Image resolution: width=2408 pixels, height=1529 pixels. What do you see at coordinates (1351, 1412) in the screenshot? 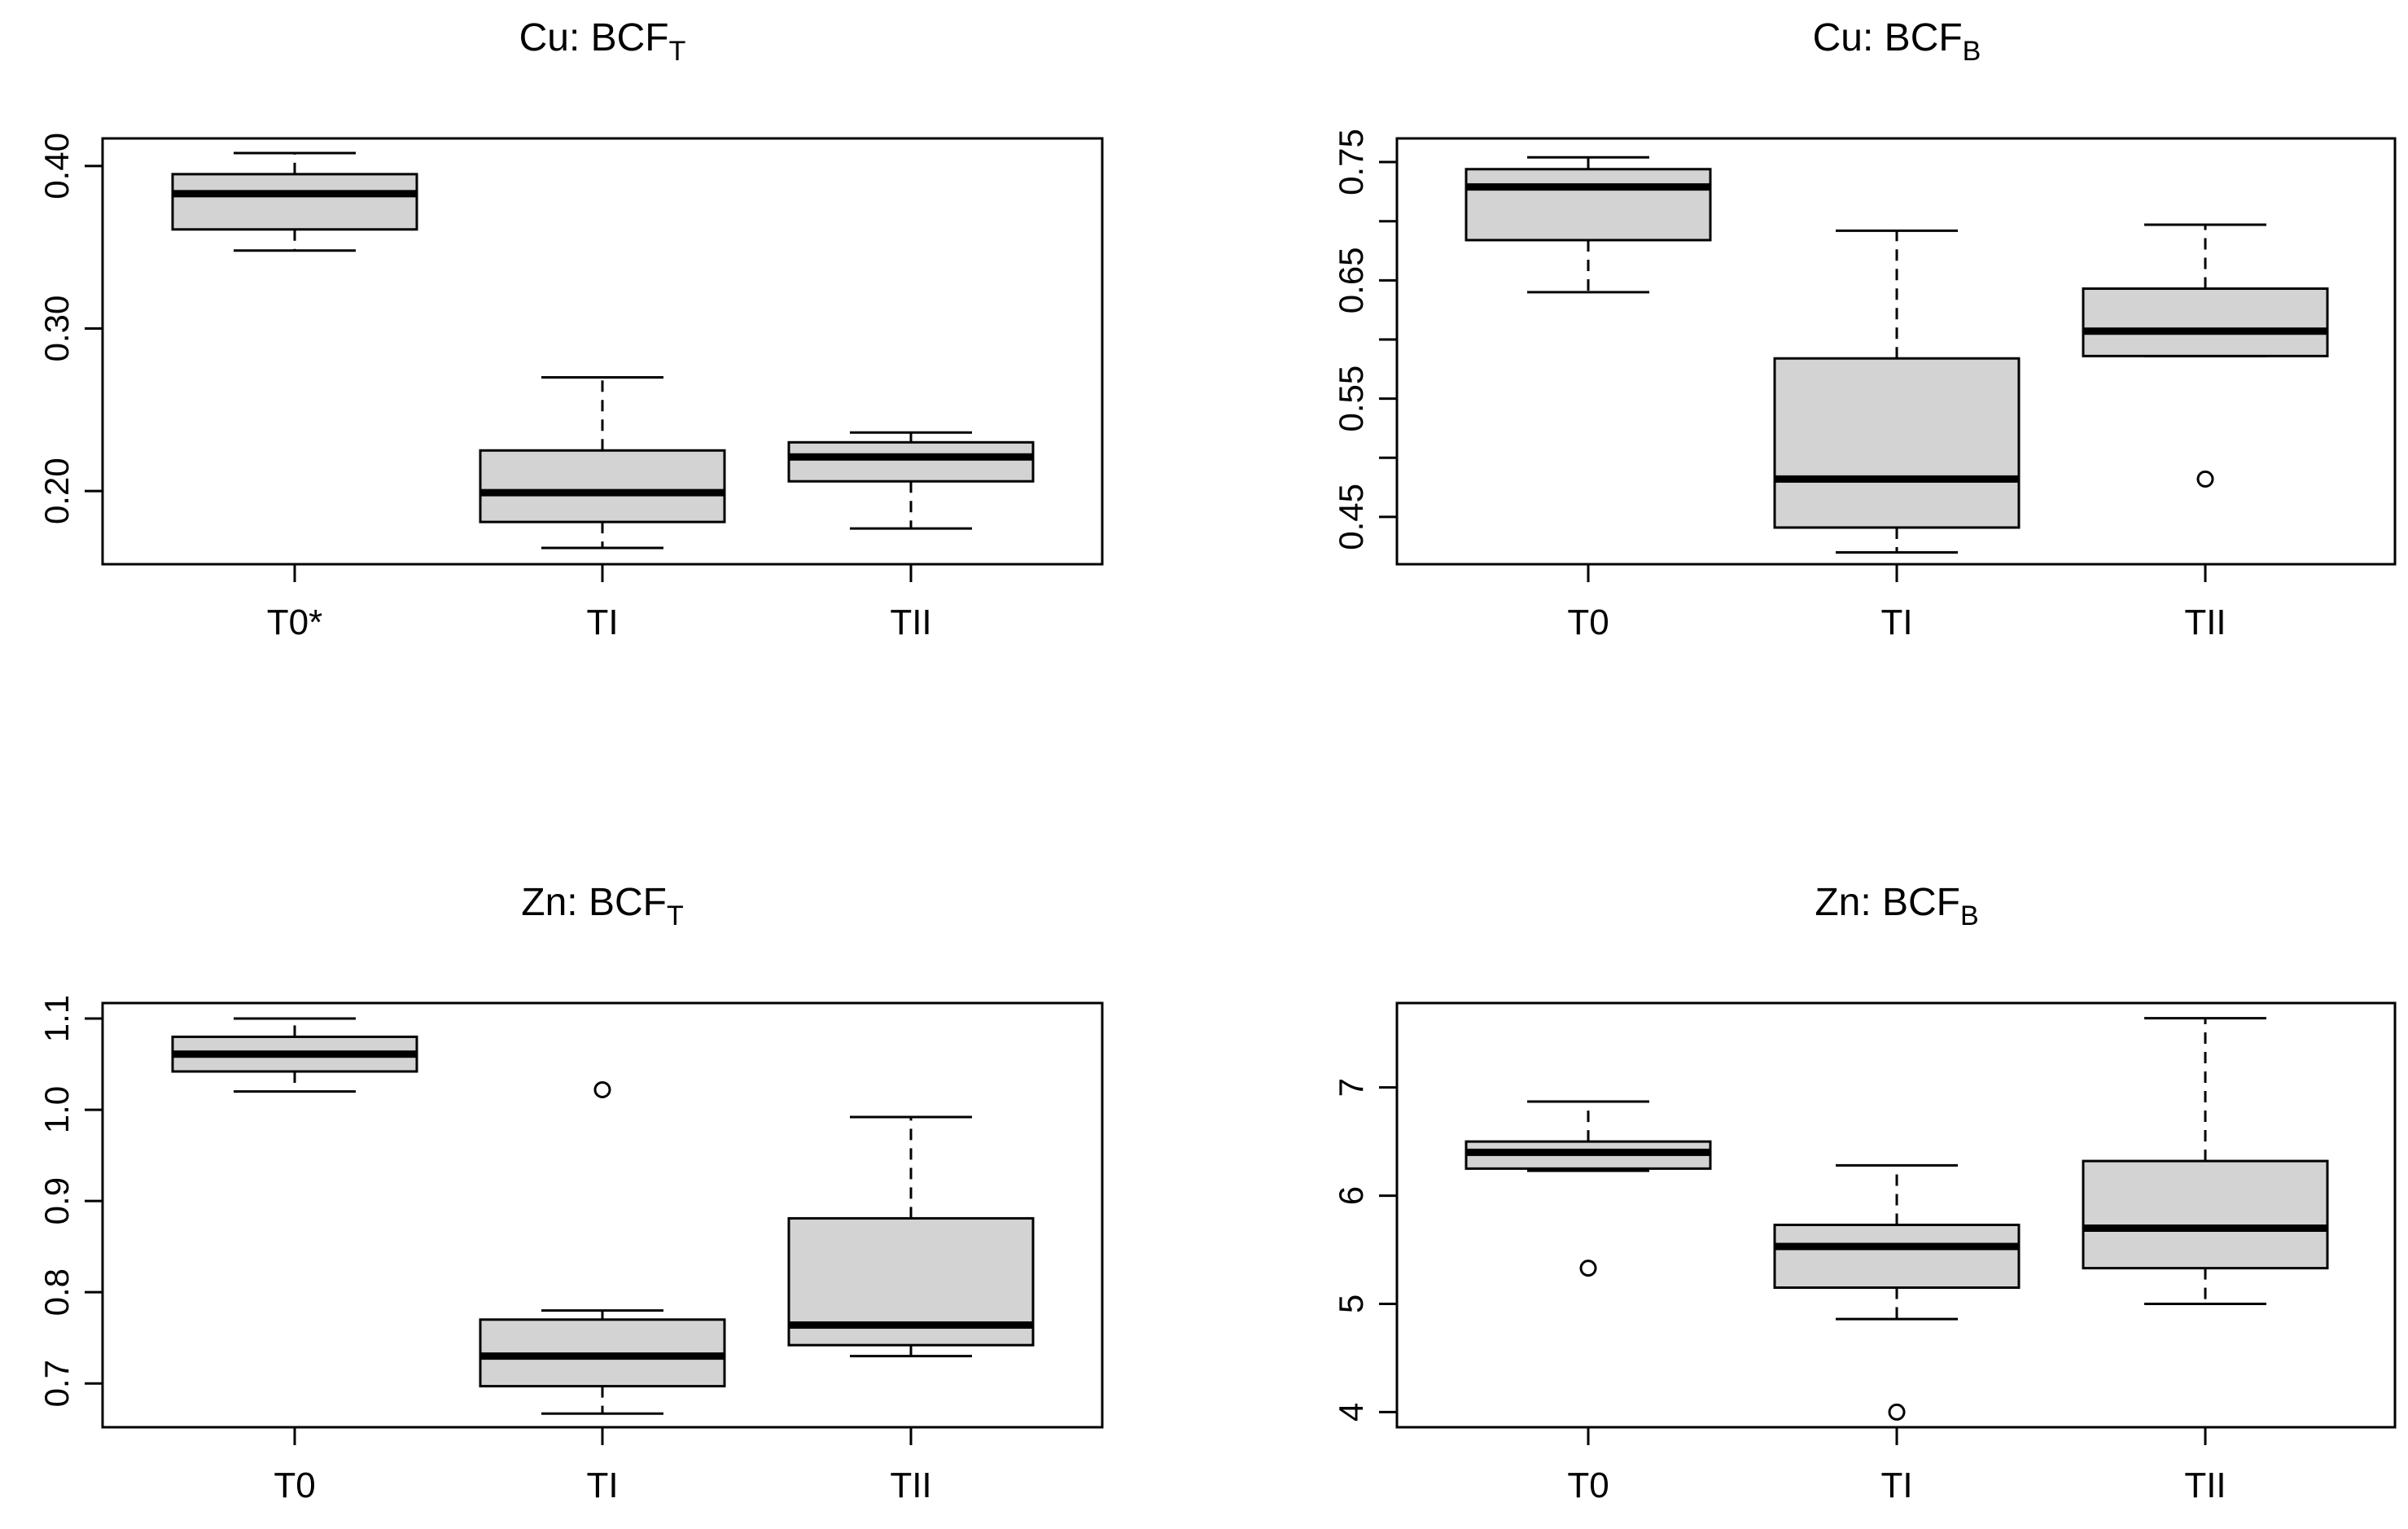
I see `y-tick-label: 4` at bounding box center [1351, 1412].